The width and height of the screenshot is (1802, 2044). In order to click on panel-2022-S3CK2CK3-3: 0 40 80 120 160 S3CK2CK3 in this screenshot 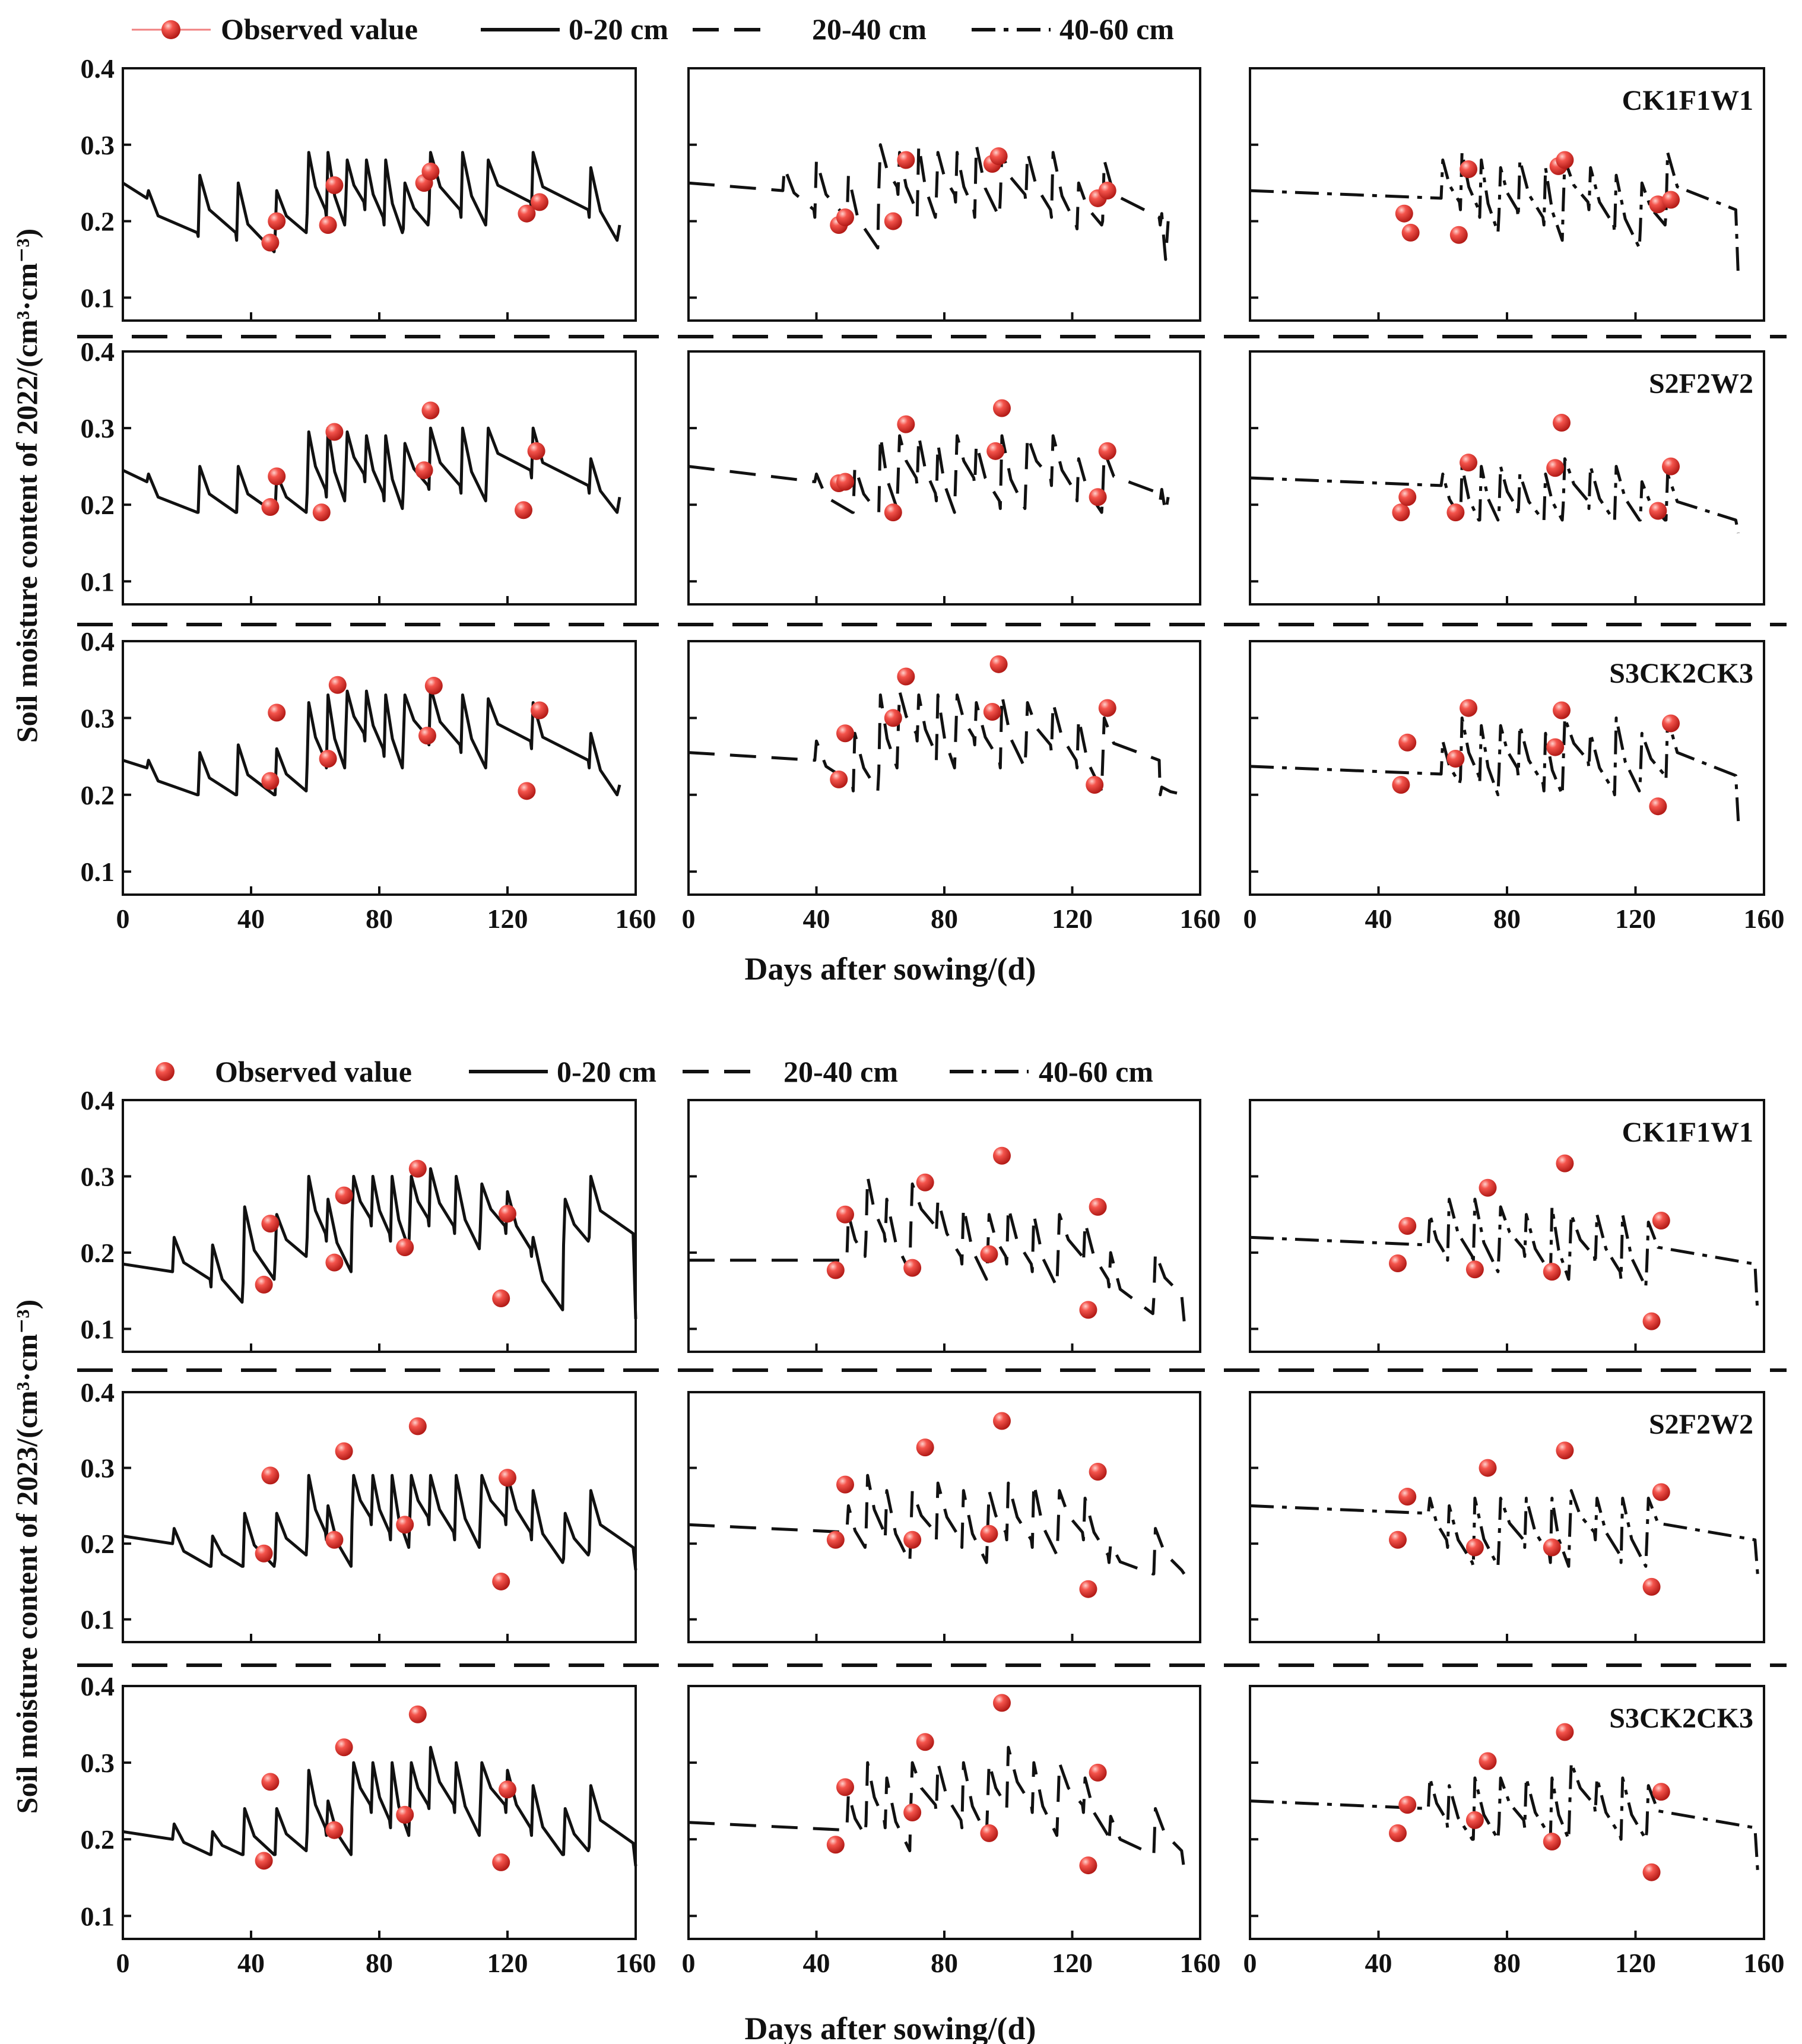, I will do `click(1514, 787)`.